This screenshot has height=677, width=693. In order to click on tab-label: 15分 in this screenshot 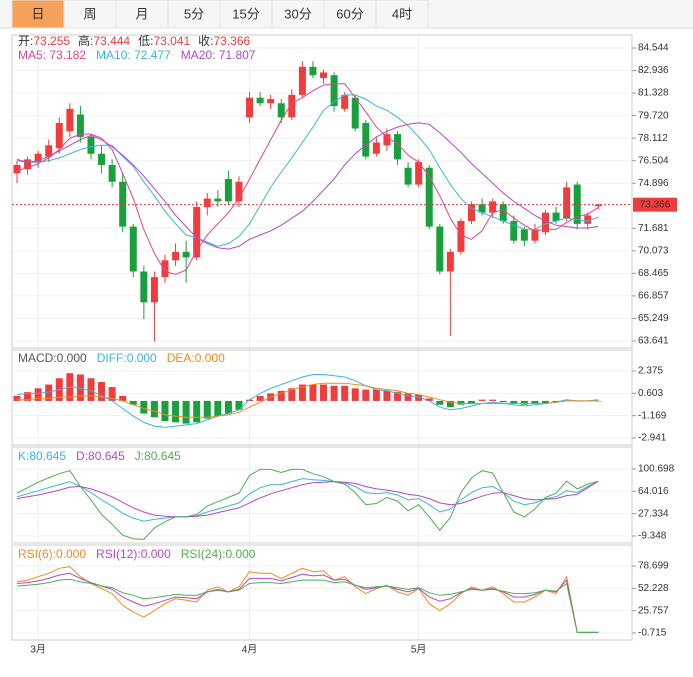, I will do `click(245, 13)`.